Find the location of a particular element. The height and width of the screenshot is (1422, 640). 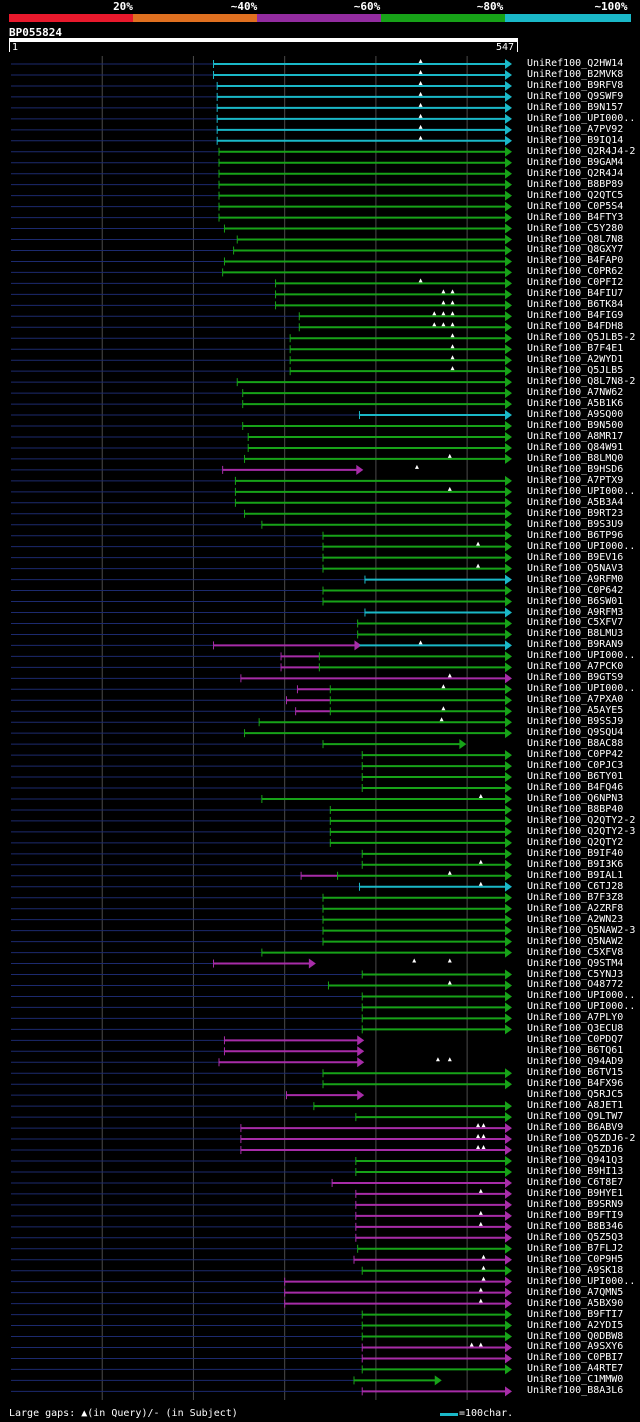

hit-label: UniRef100_Q2QTY2-2 is located at coordinates (581, 820).